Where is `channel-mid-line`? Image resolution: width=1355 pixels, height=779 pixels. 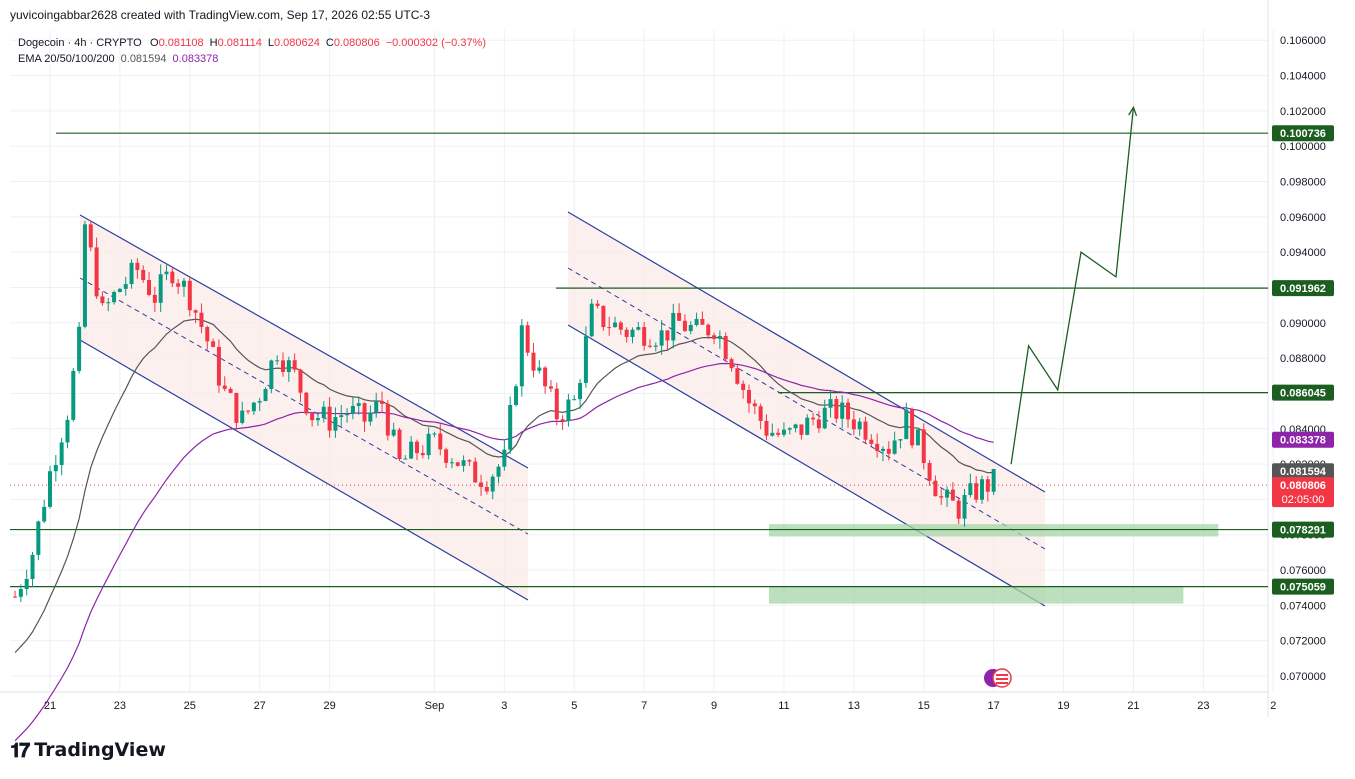 channel-mid-line is located at coordinates (304, 406).